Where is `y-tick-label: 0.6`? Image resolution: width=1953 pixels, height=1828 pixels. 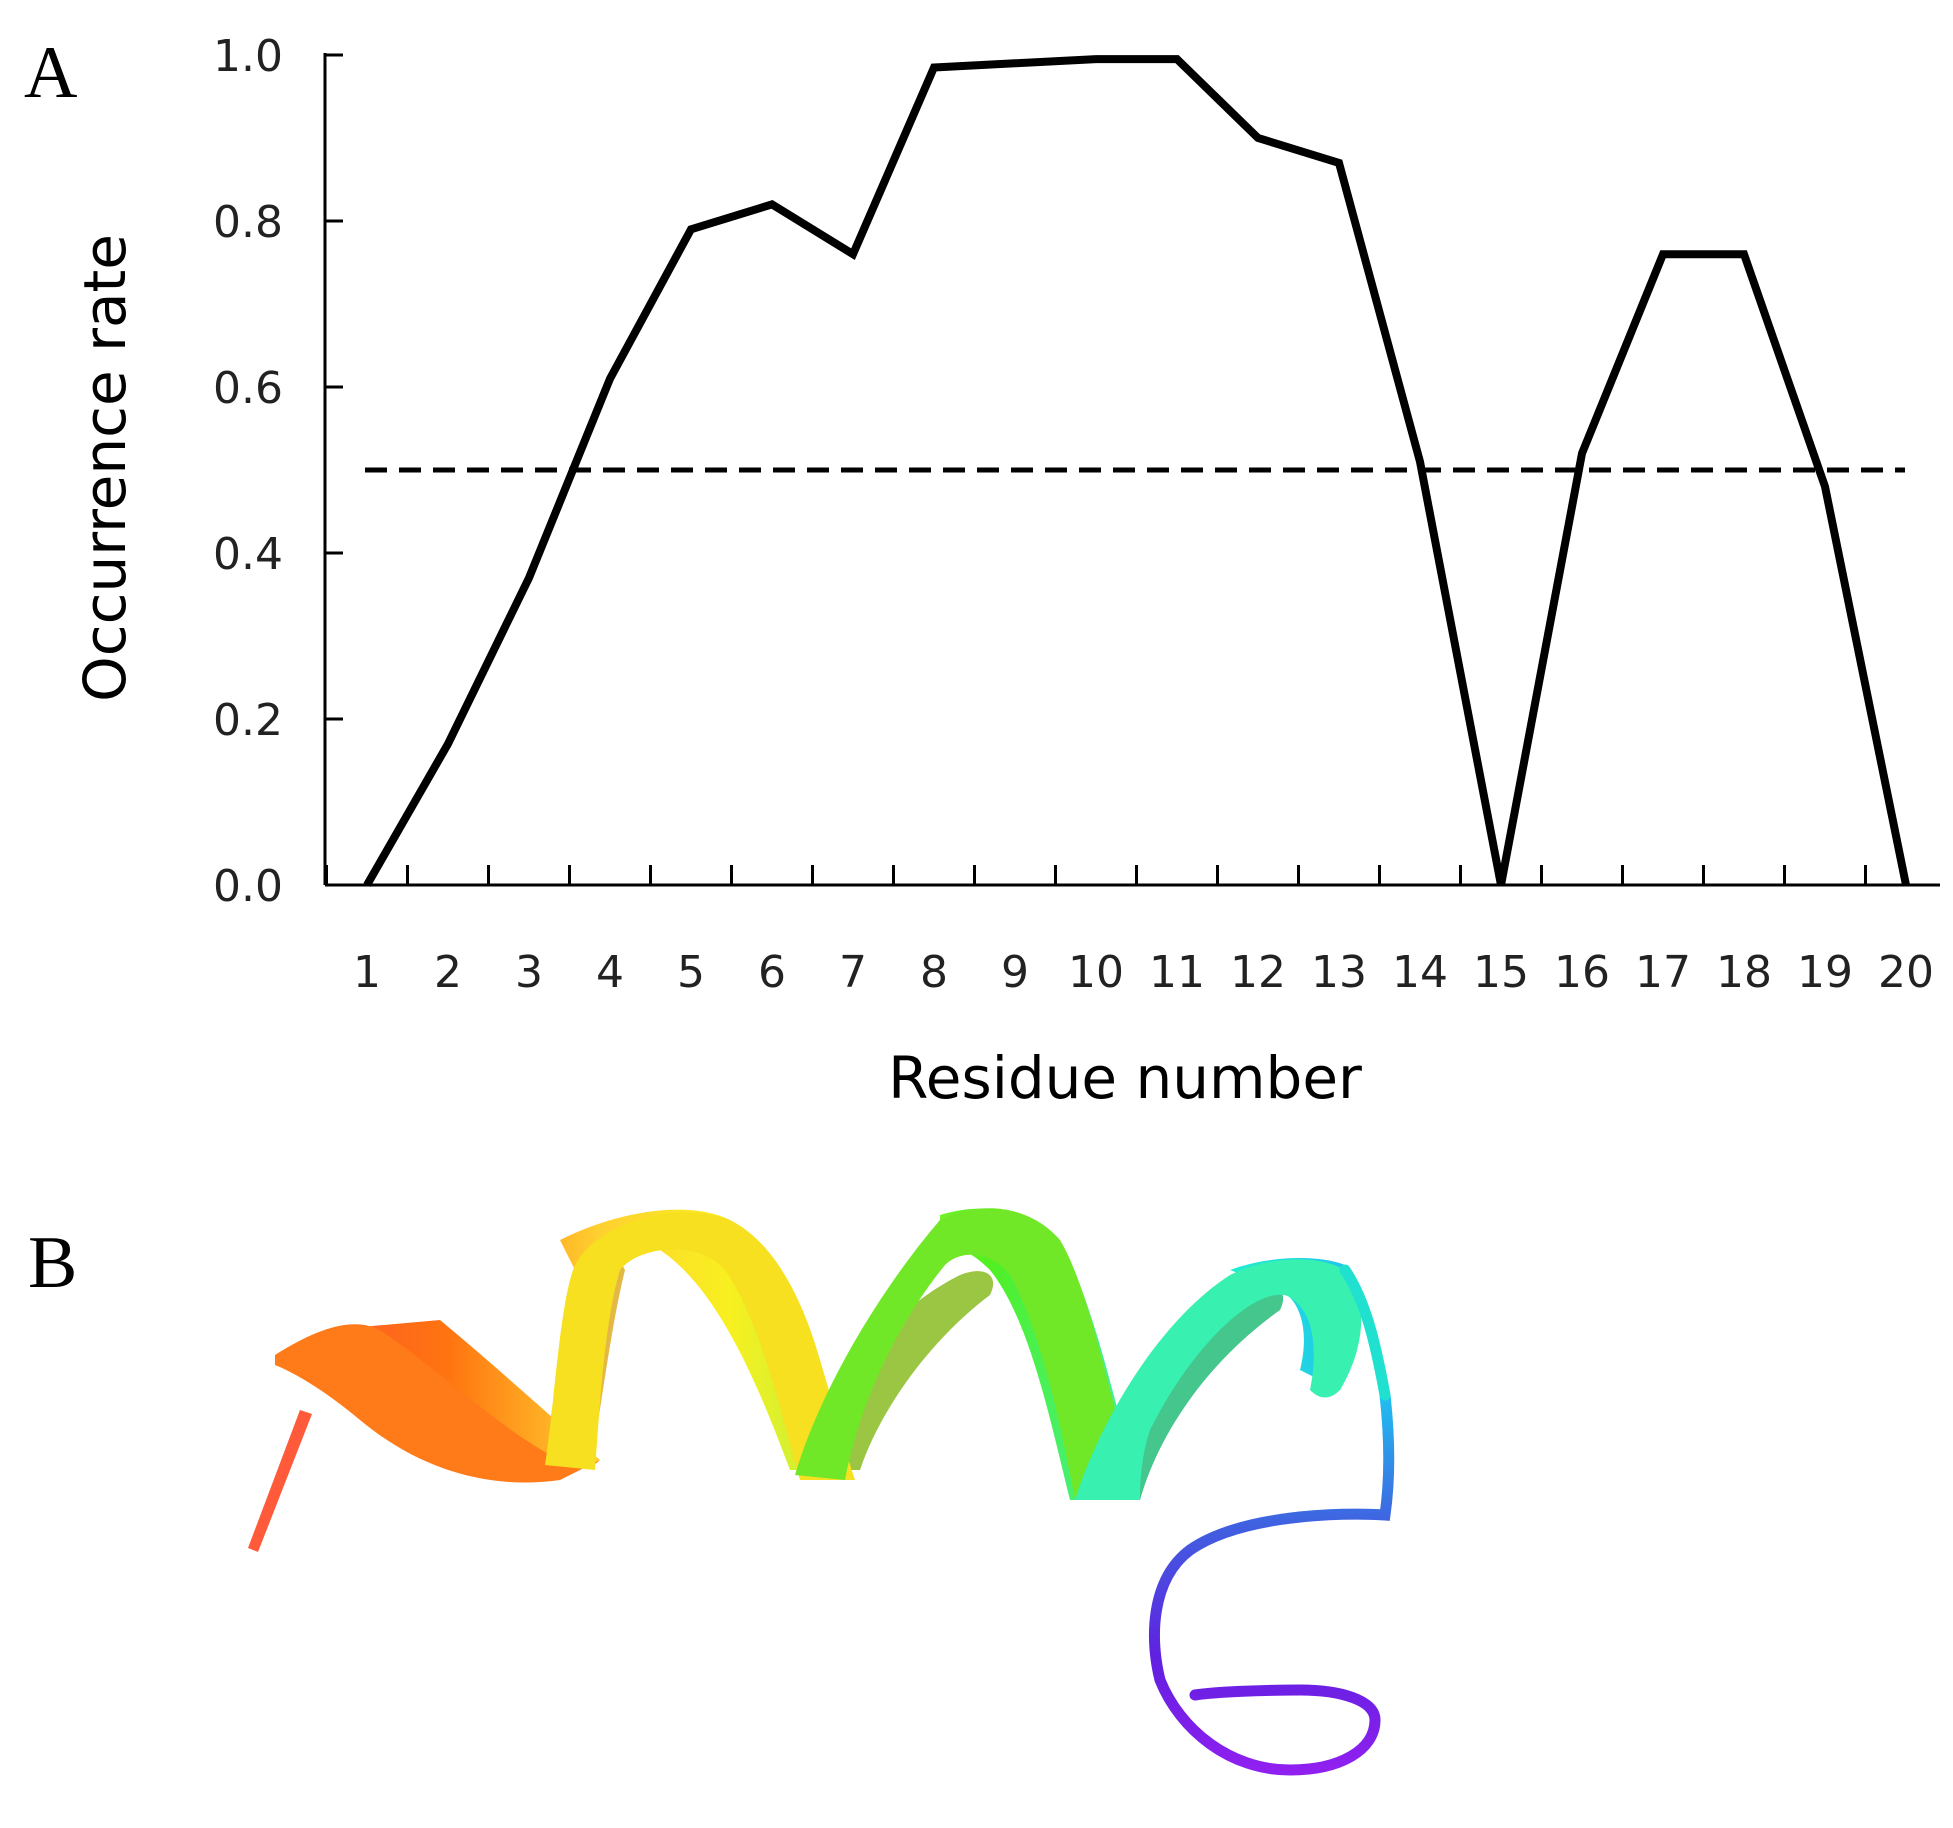 y-tick-label: 0.6 is located at coordinates (248, 388).